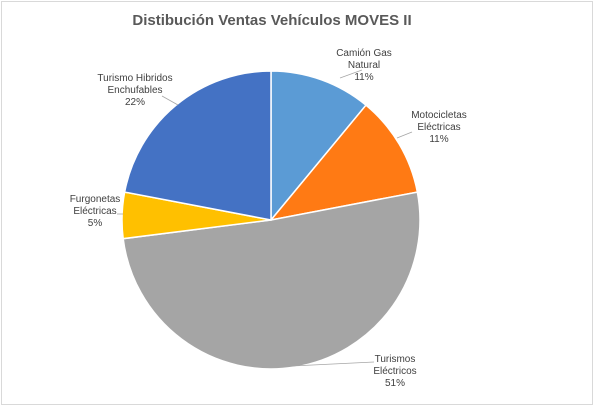 The width and height of the screenshot is (595, 409). I want to click on data-label-percent: 22%, so click(135, 102).